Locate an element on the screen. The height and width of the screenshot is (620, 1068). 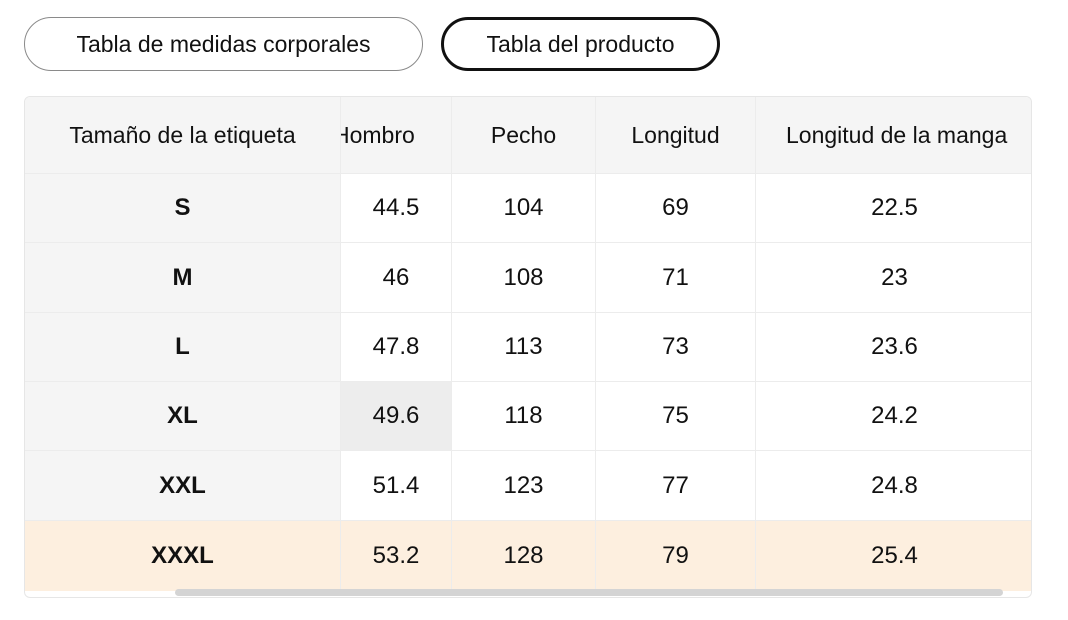
size-cell: XXL is located at coordinates (183, 486).